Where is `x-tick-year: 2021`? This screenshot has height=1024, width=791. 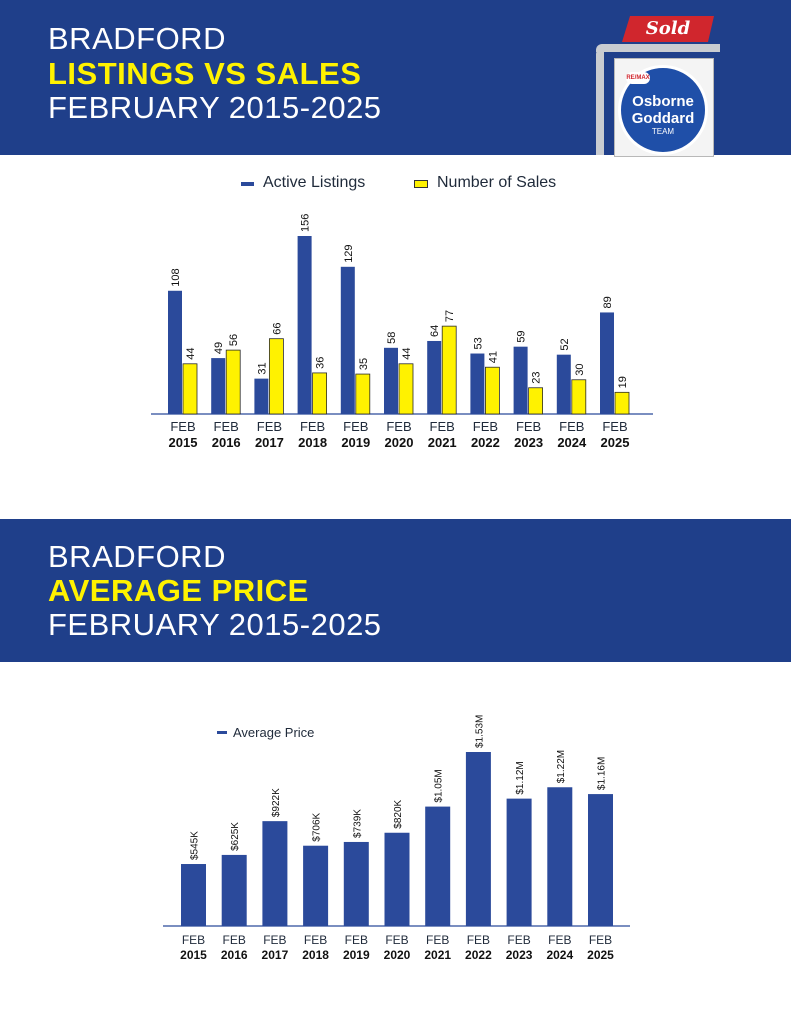
x-tick-year: 2021 is located at coordinates (442, 442).